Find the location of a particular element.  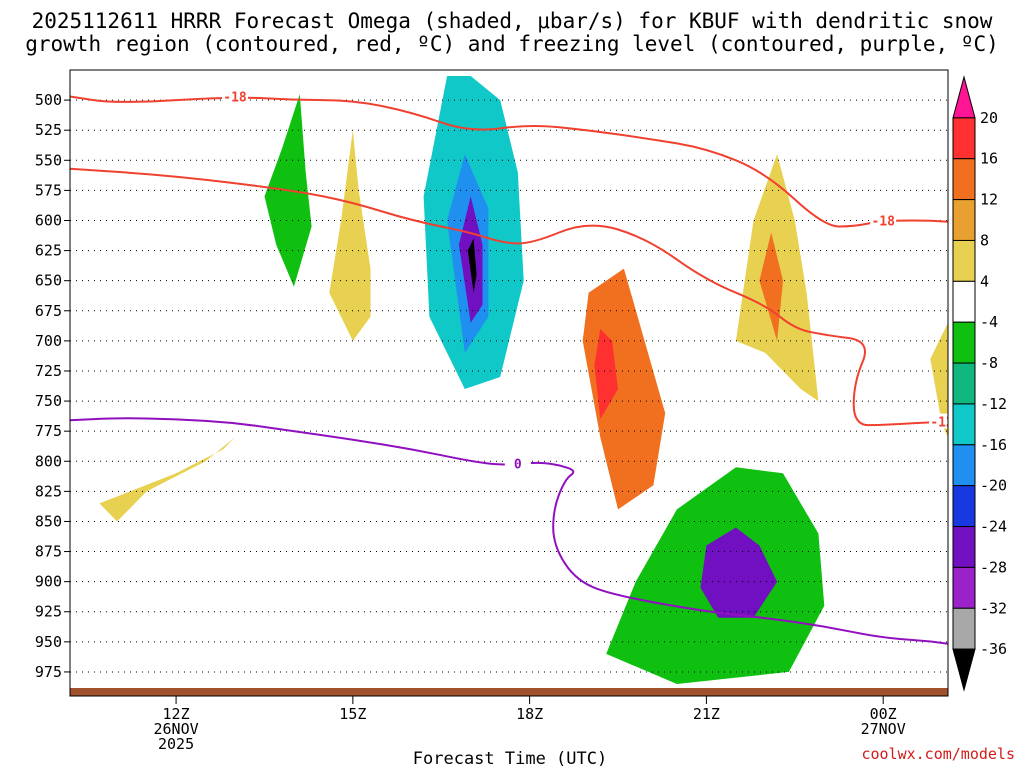

colorbar-label-16: 16 is located at coordinates (989, 159).